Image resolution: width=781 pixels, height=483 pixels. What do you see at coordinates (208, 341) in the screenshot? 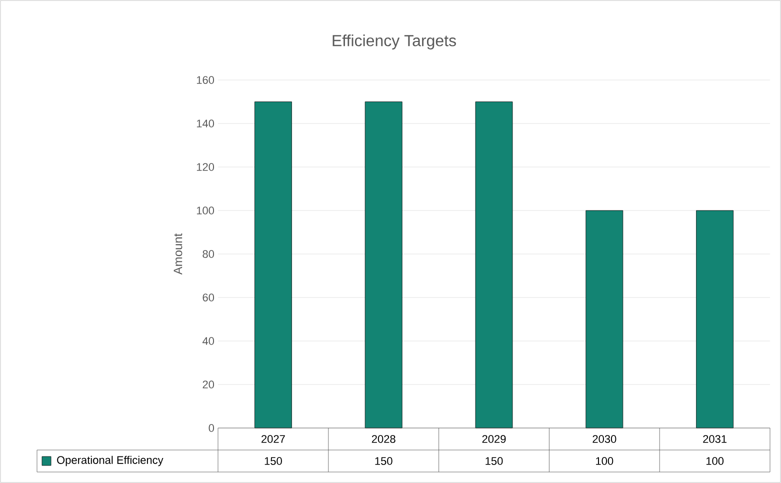
I see `y-tick-label: 40` at bounding box center [208, 341].